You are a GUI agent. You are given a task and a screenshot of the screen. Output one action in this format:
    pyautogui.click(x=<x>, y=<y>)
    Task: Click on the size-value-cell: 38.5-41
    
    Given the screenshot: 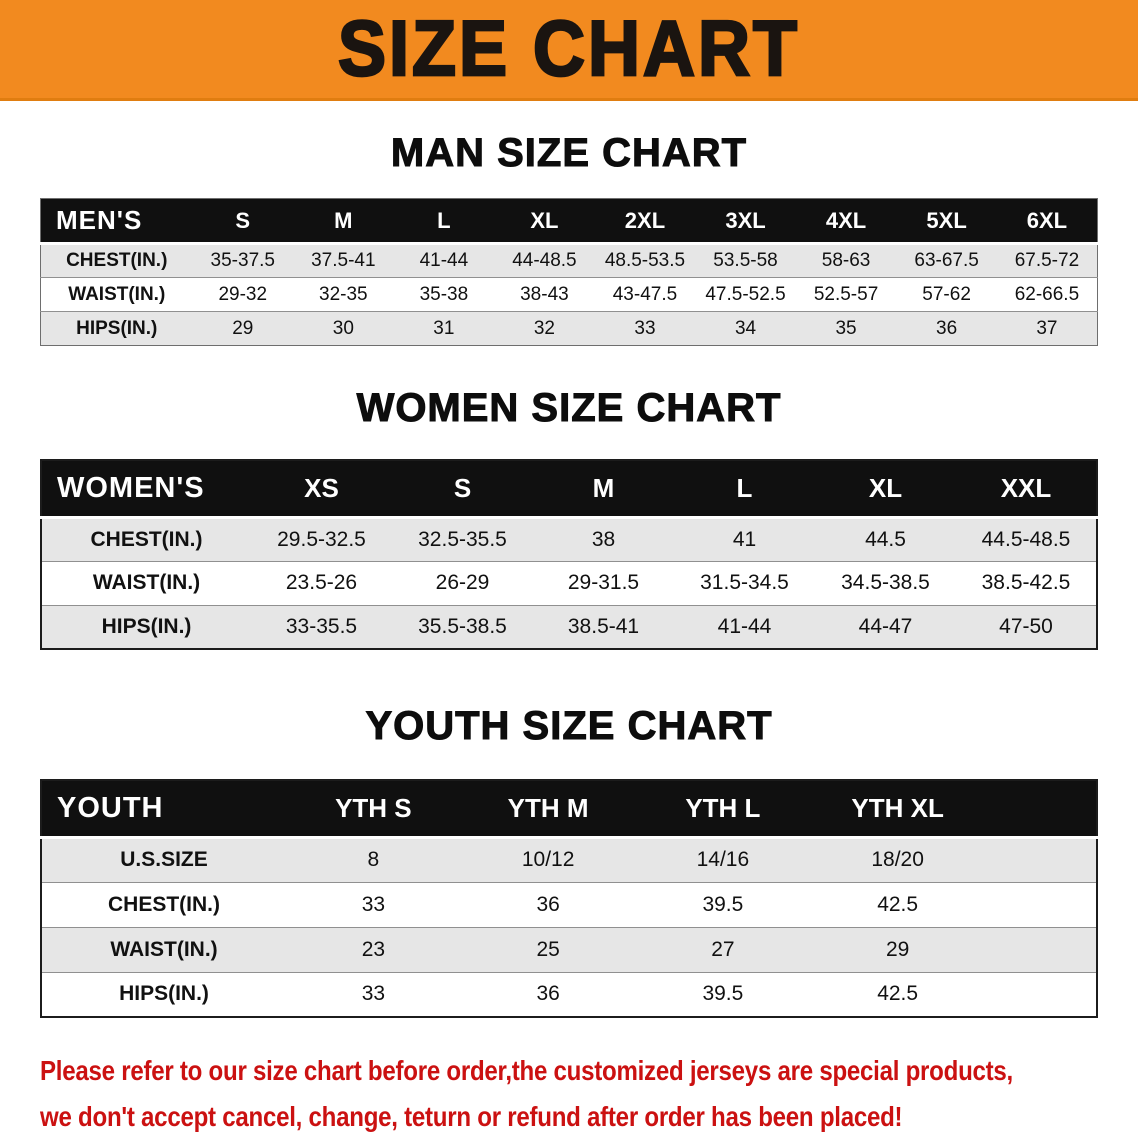 What is the action you would take?
    pyautogui.click(x=603, y=626)
    